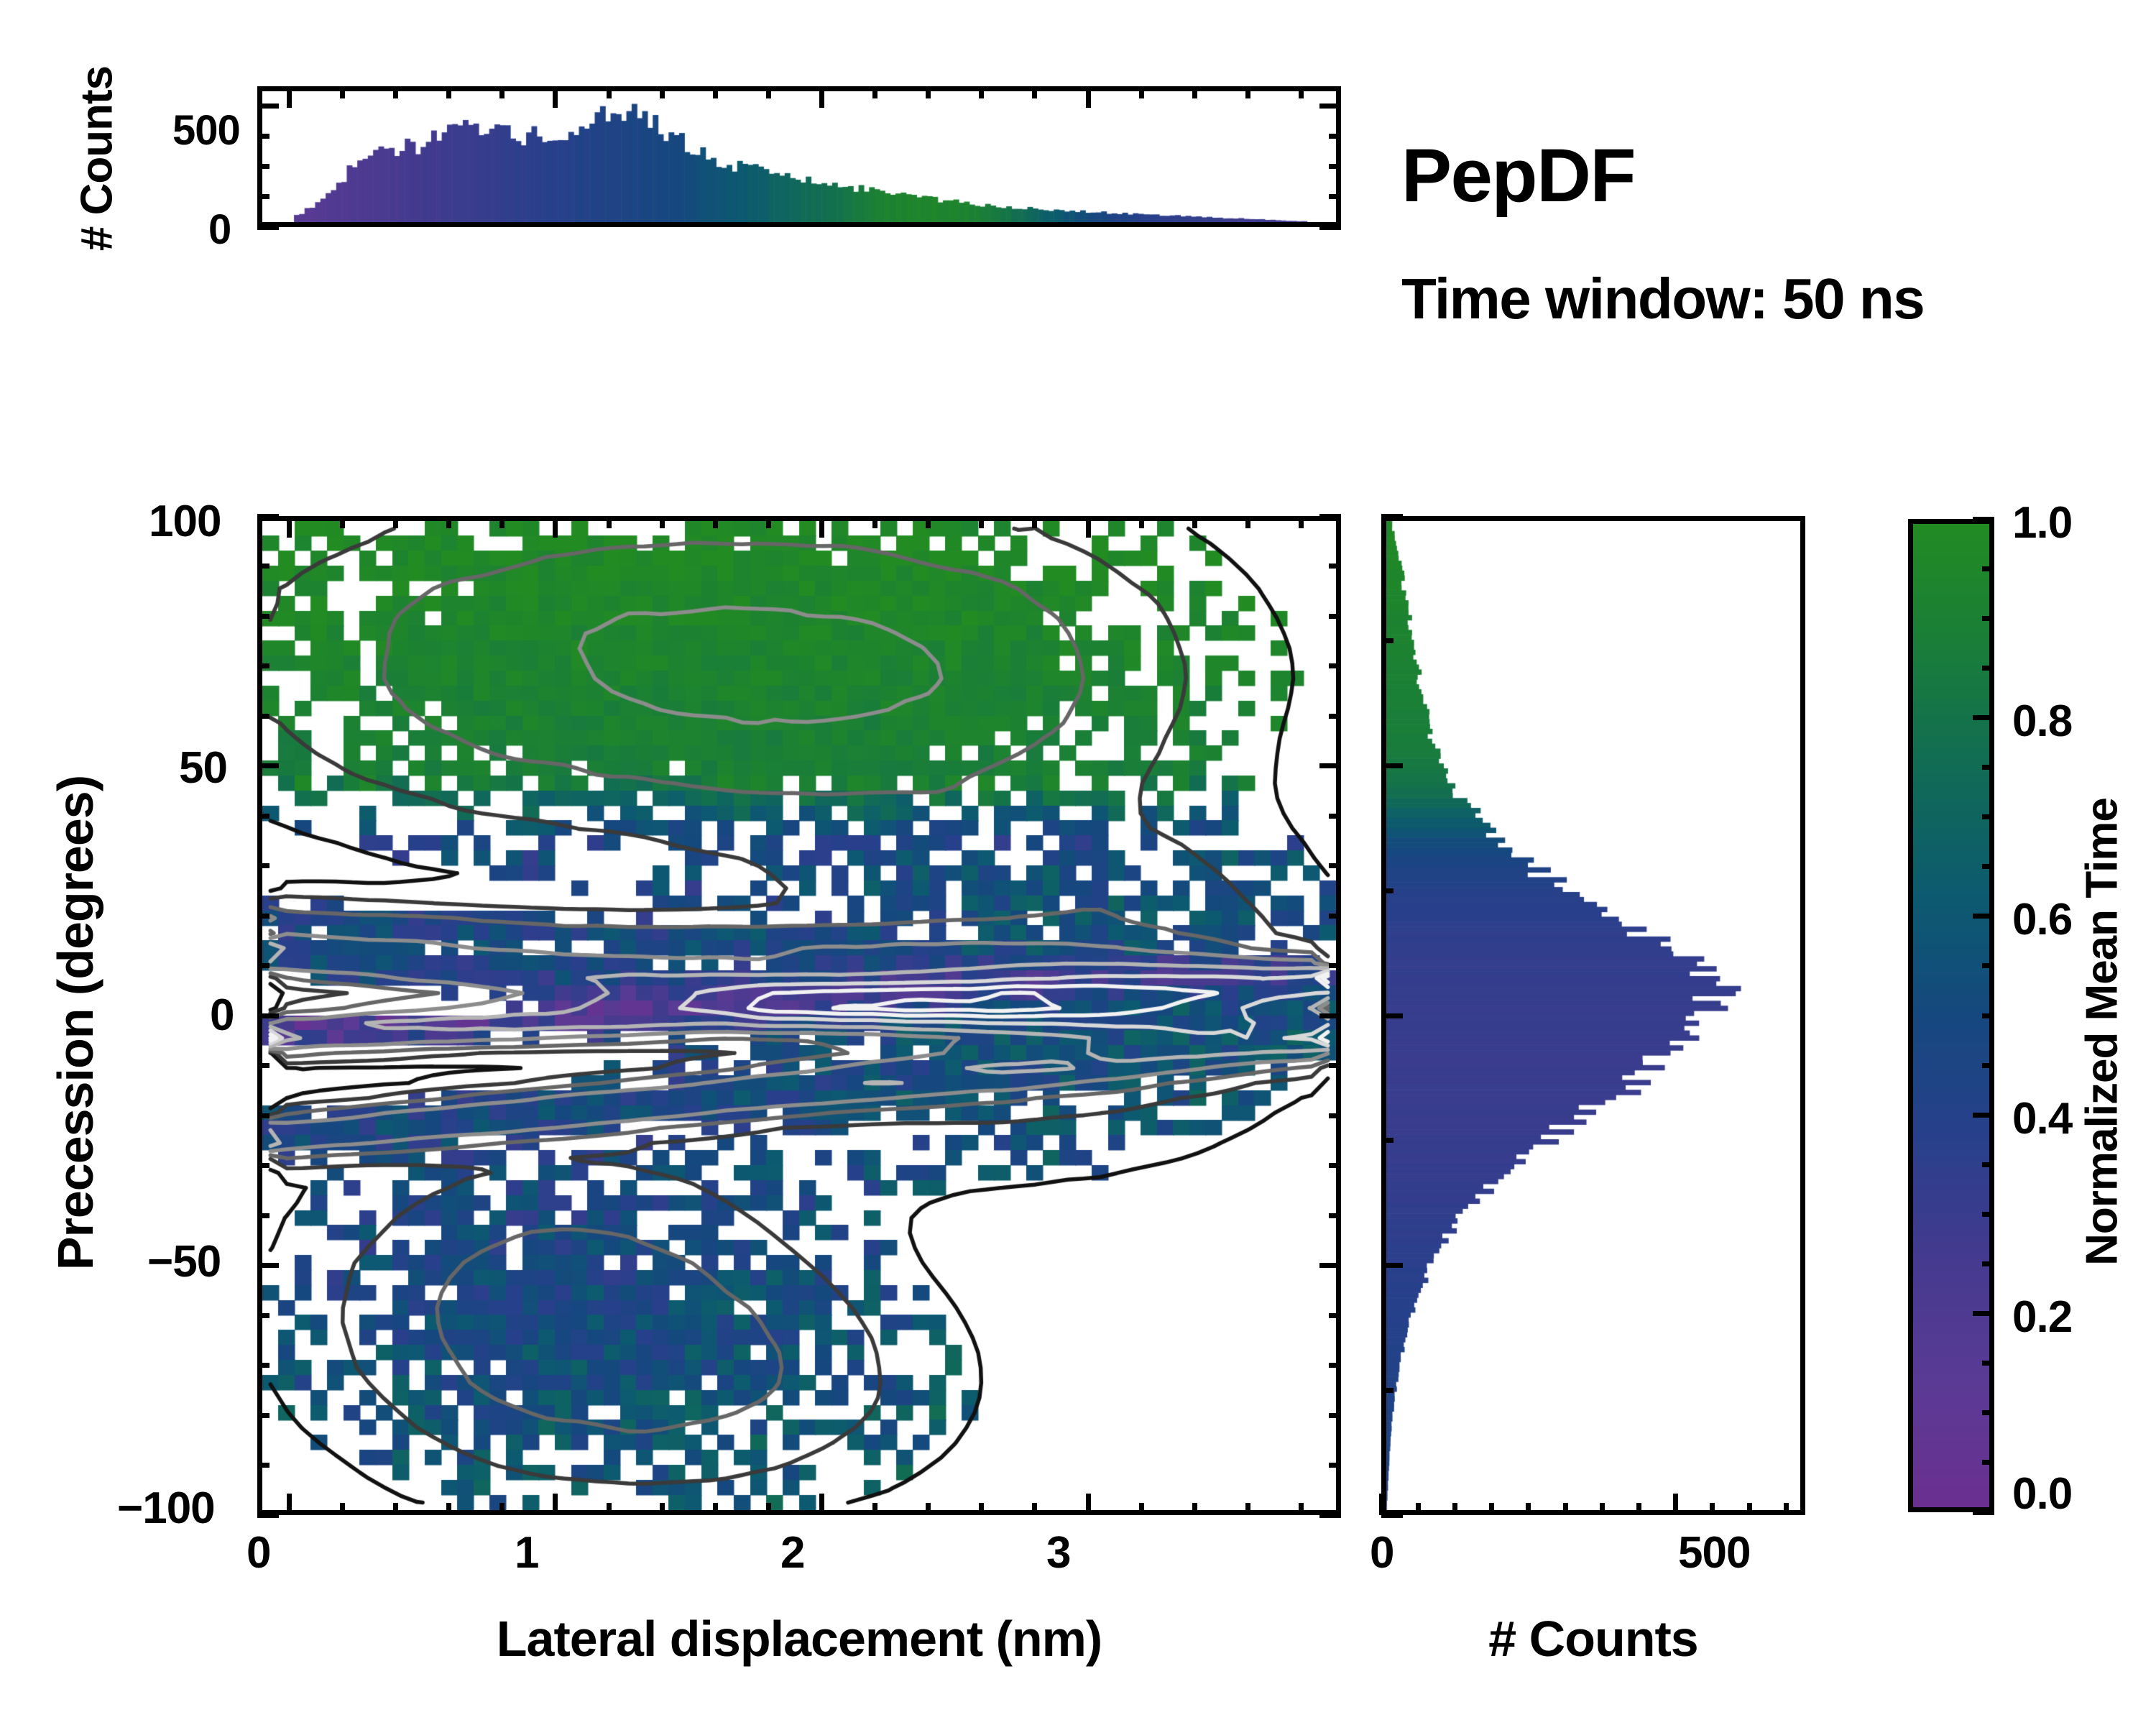 The image size is (2156, 1725). Describe the element at coordinates (1951, 1015) in the screenshot. I see `colorbar-gradient` at that location.